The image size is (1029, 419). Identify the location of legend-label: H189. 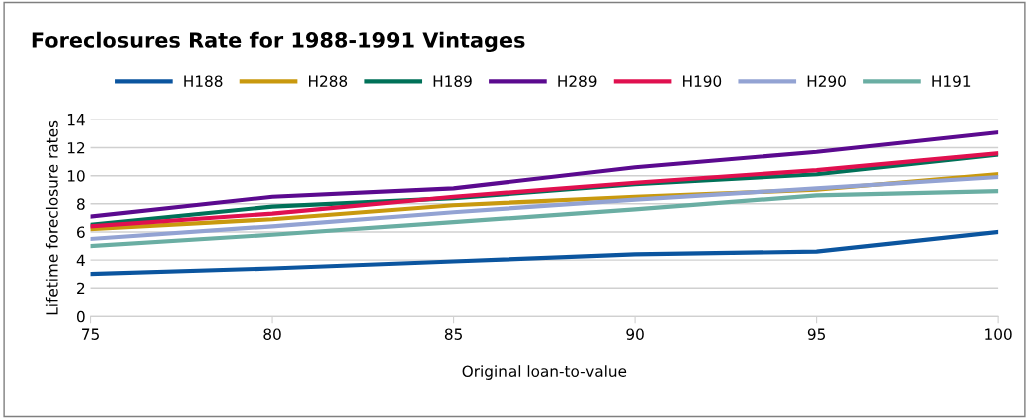
(452, 81).